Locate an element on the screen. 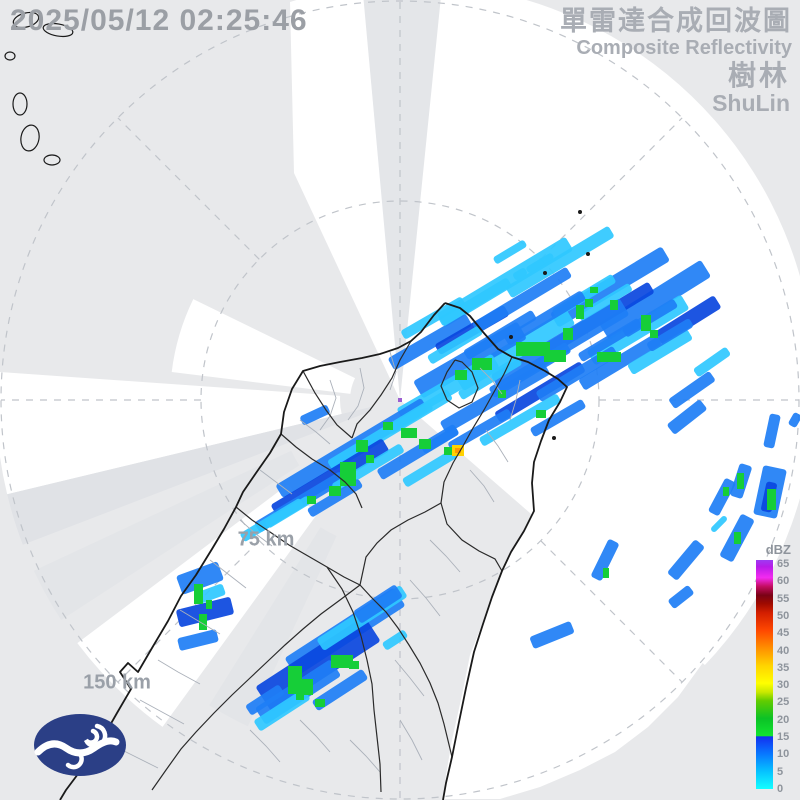 This screenshot has width=800, height=800. legend-color-bar is located at coordinates (764, 674).